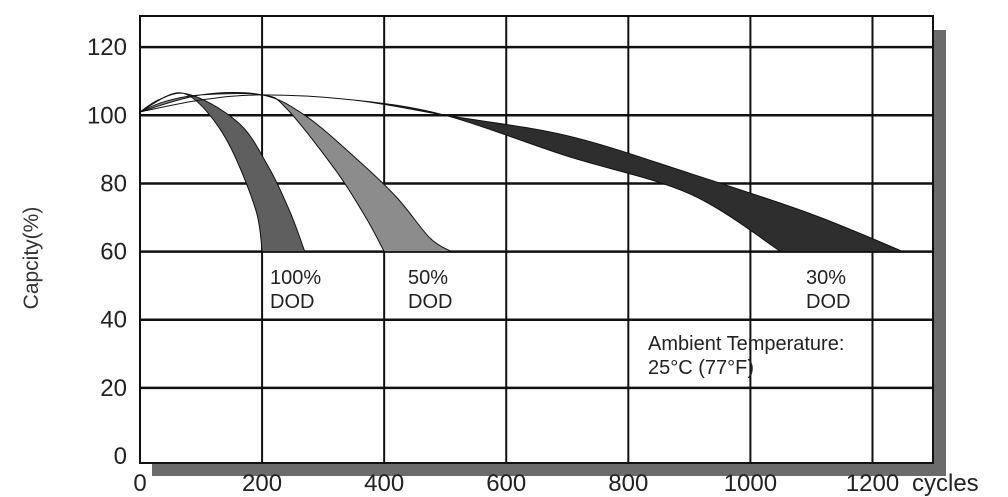 Image resolution: width=1008 pixels, height=497 pixels. I want to click on x-tick-label: 400, so click(384, 483).